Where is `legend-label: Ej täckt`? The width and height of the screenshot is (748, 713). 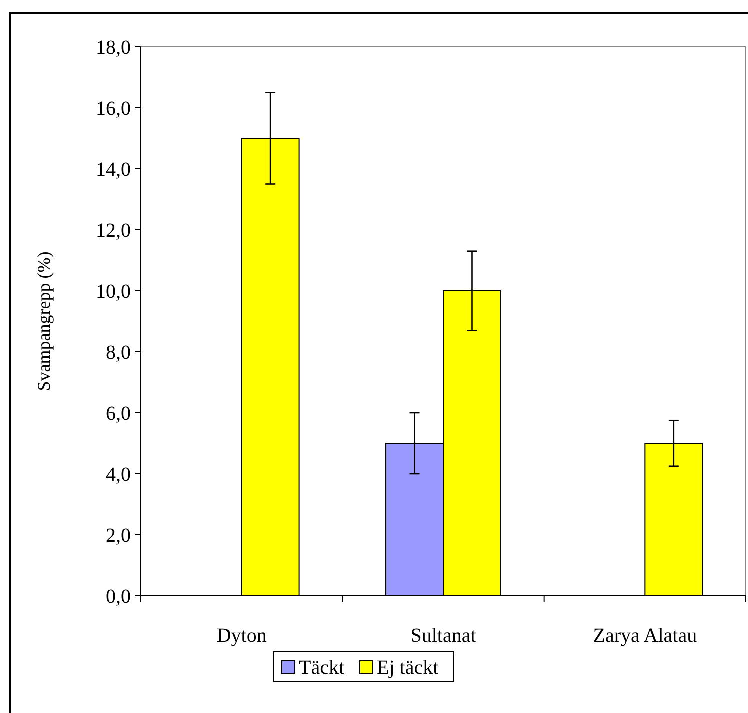
legend-label: Ej täckt is located at coordinates (408, 668).